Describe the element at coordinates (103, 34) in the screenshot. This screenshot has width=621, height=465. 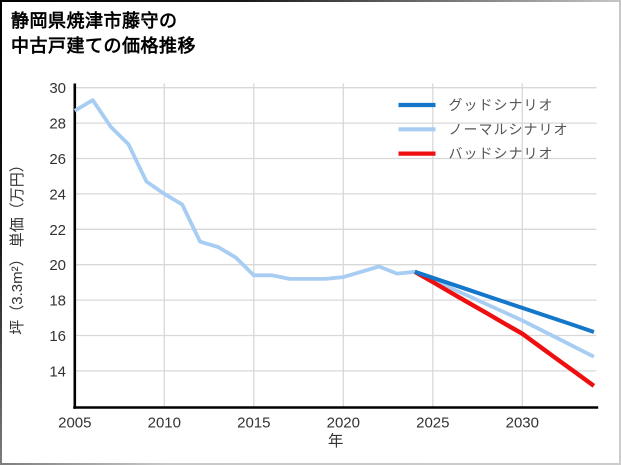
I see `chart-title: 静岡県焼津市藤守の 中古戸建ての価格推移` at that location.